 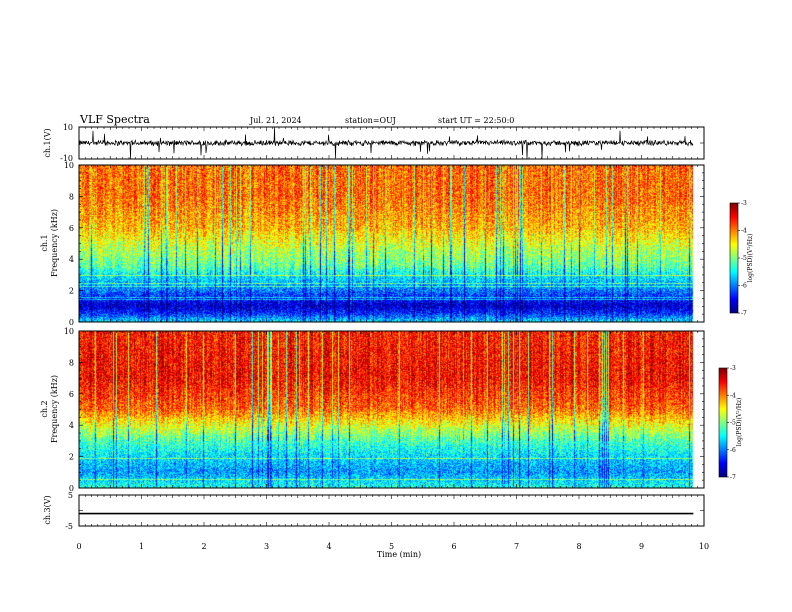 I want to click on ch2-colorbar-gradient, so click(x=723, y=422).